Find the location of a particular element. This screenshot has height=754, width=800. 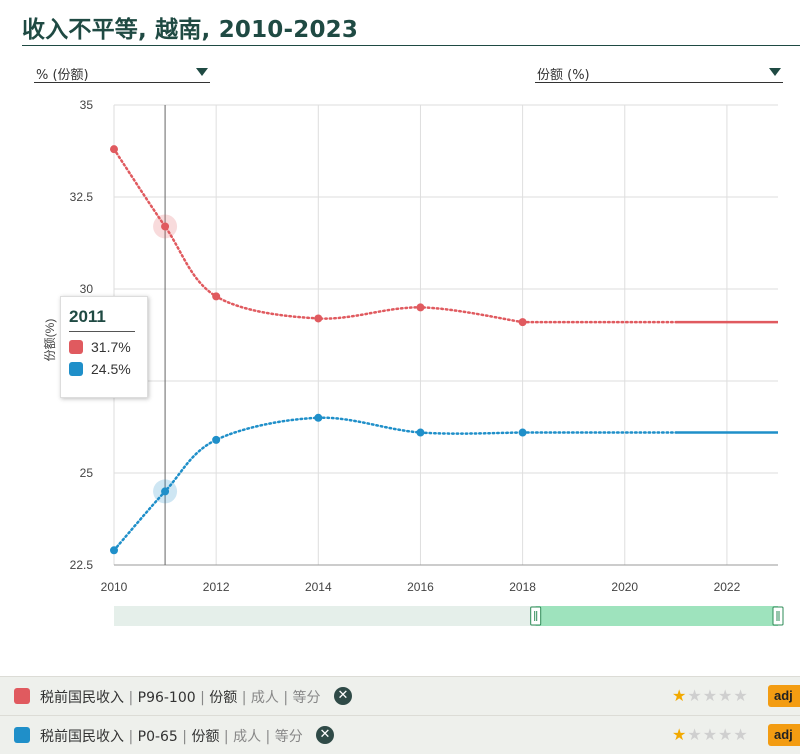

legend-part: P96-100 is located at coordinates (166, 698).